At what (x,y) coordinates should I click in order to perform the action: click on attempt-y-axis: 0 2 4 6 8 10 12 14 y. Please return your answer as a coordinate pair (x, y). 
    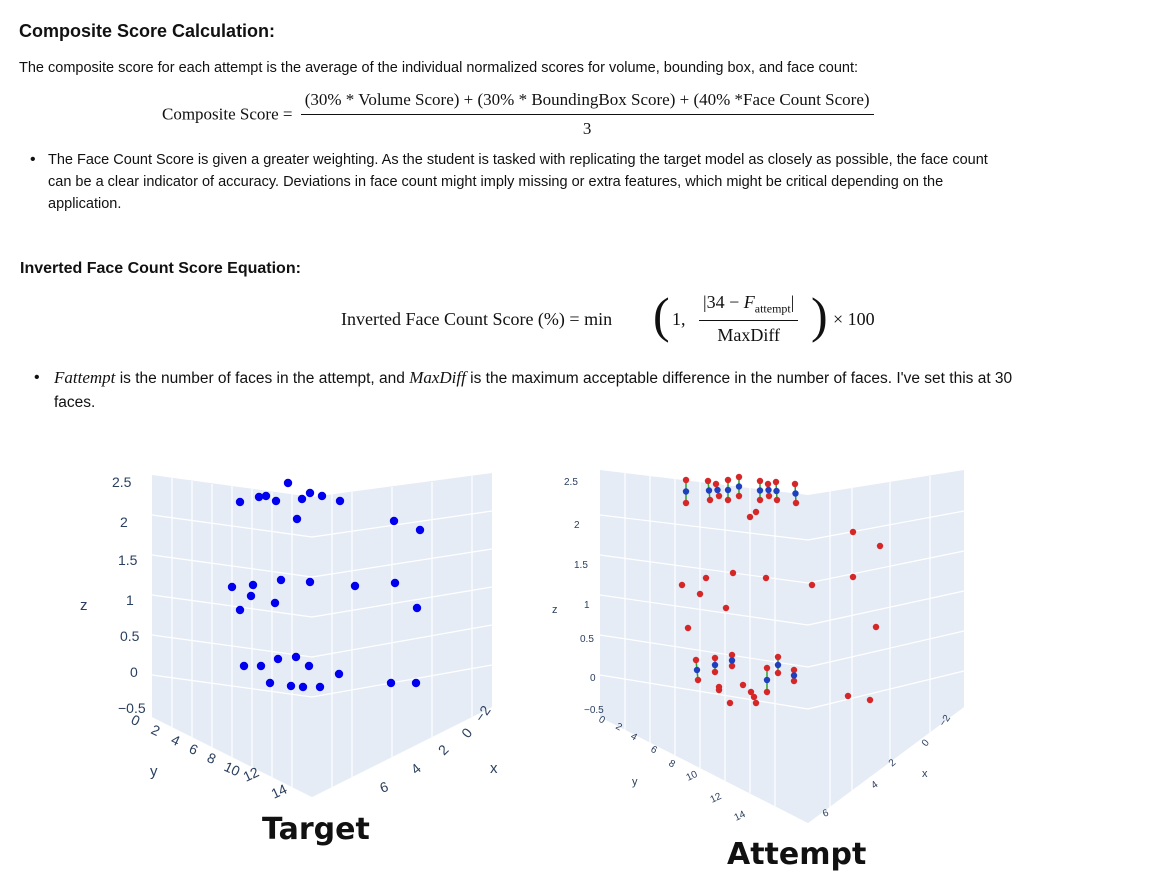
    Looking at the image, I should click on (672, 769).